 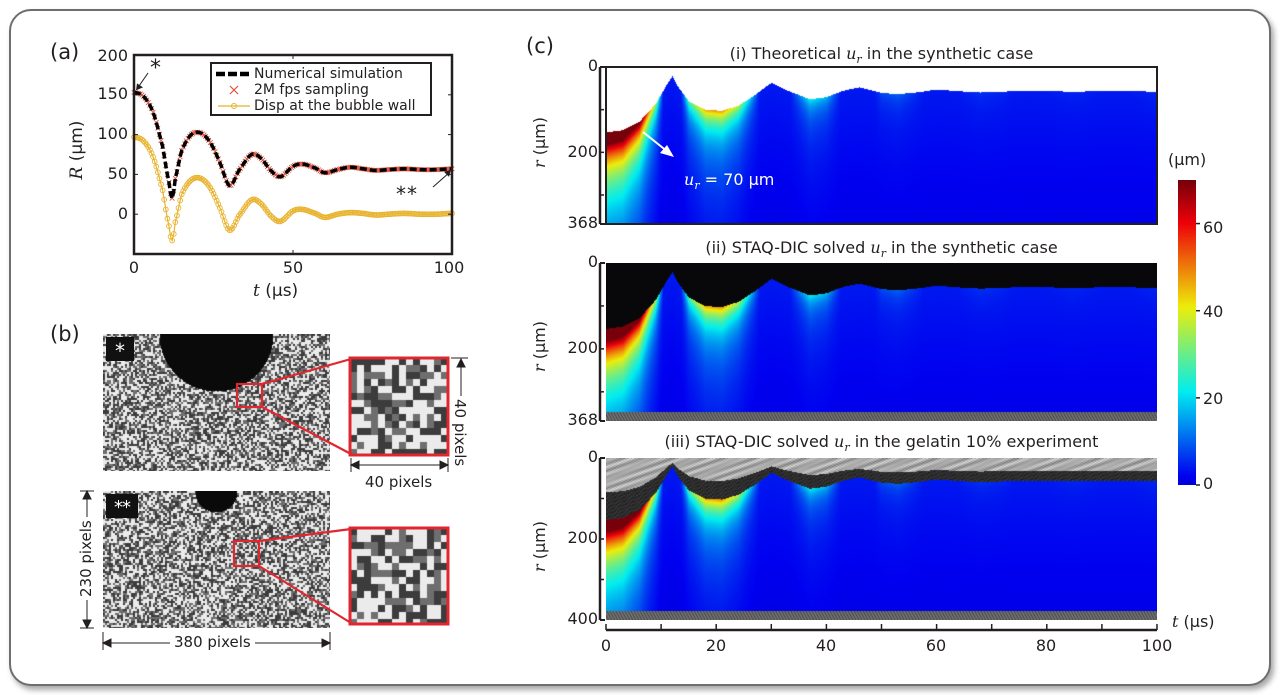 What do you see at coordinates (399, 482) in the screenshot?
I see `inset-width-label: 40 pixels` at bounding box center [399, 482].